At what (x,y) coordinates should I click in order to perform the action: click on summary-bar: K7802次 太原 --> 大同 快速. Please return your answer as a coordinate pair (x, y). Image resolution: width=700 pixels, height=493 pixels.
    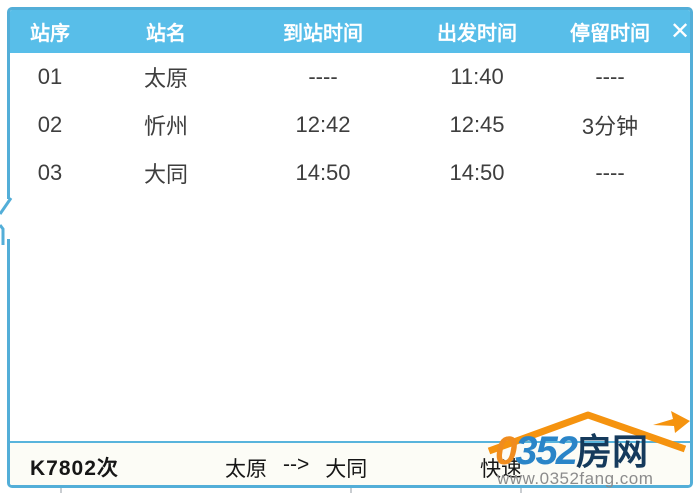
    Looking at the image, I should click on (350, 463).